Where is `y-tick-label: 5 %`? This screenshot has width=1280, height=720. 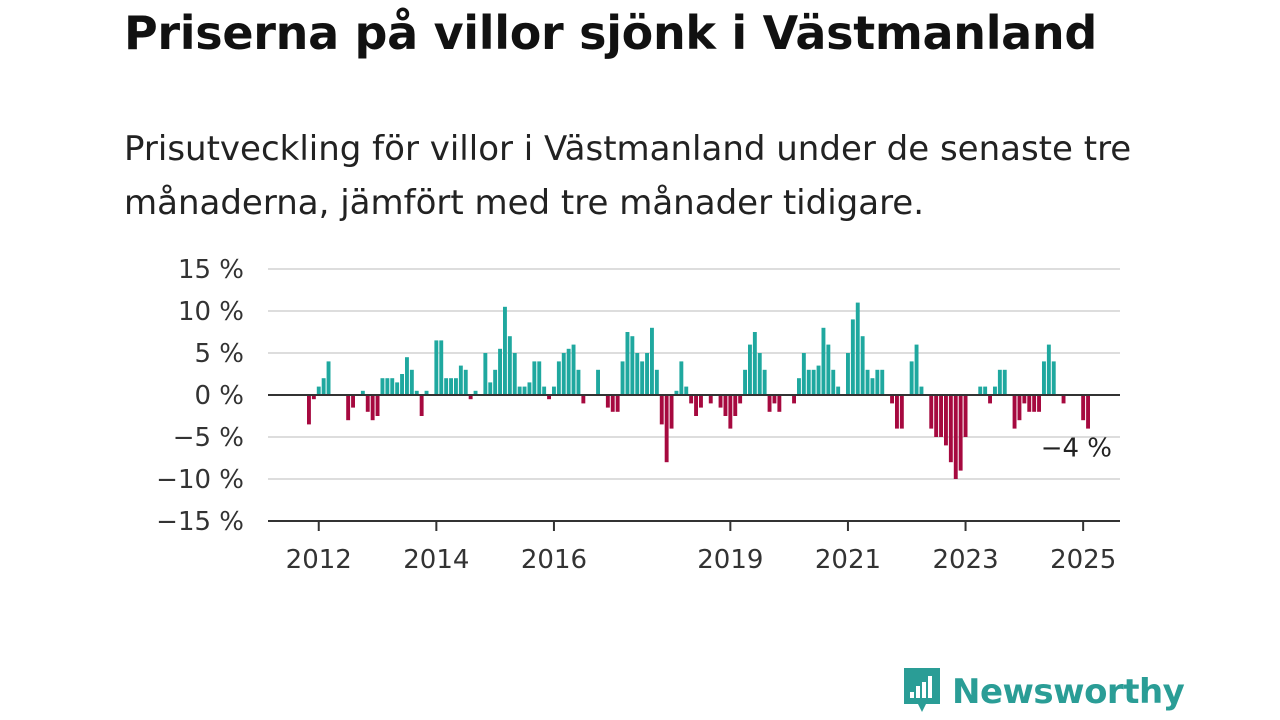
y-tick-label: 5 % is located at coordinates (219, 354).